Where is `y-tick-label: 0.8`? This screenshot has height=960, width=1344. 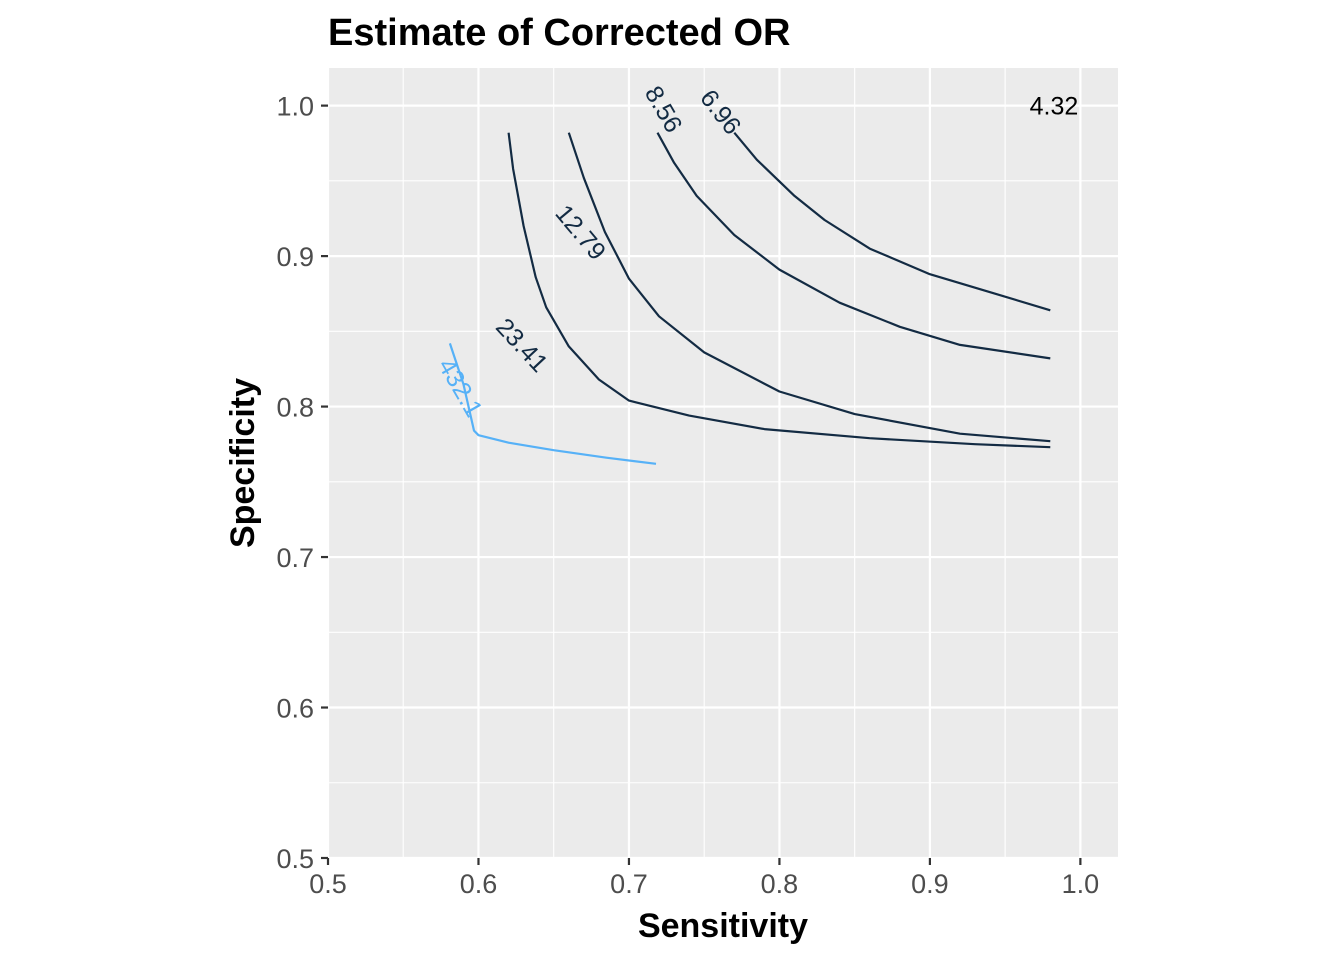
y-tick-label: 0.8 is located at coordinates (295, 408).